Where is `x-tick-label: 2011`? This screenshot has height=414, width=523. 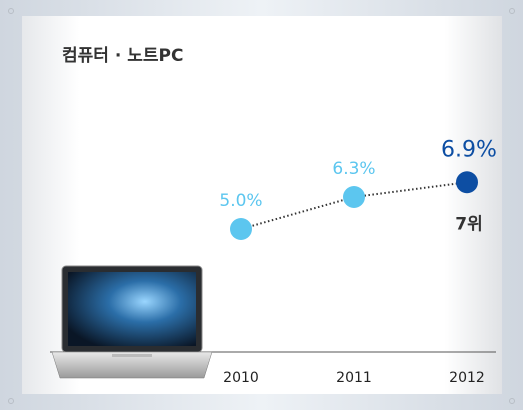
x-tick-label: 2011 is located at coordinates (354, 378).